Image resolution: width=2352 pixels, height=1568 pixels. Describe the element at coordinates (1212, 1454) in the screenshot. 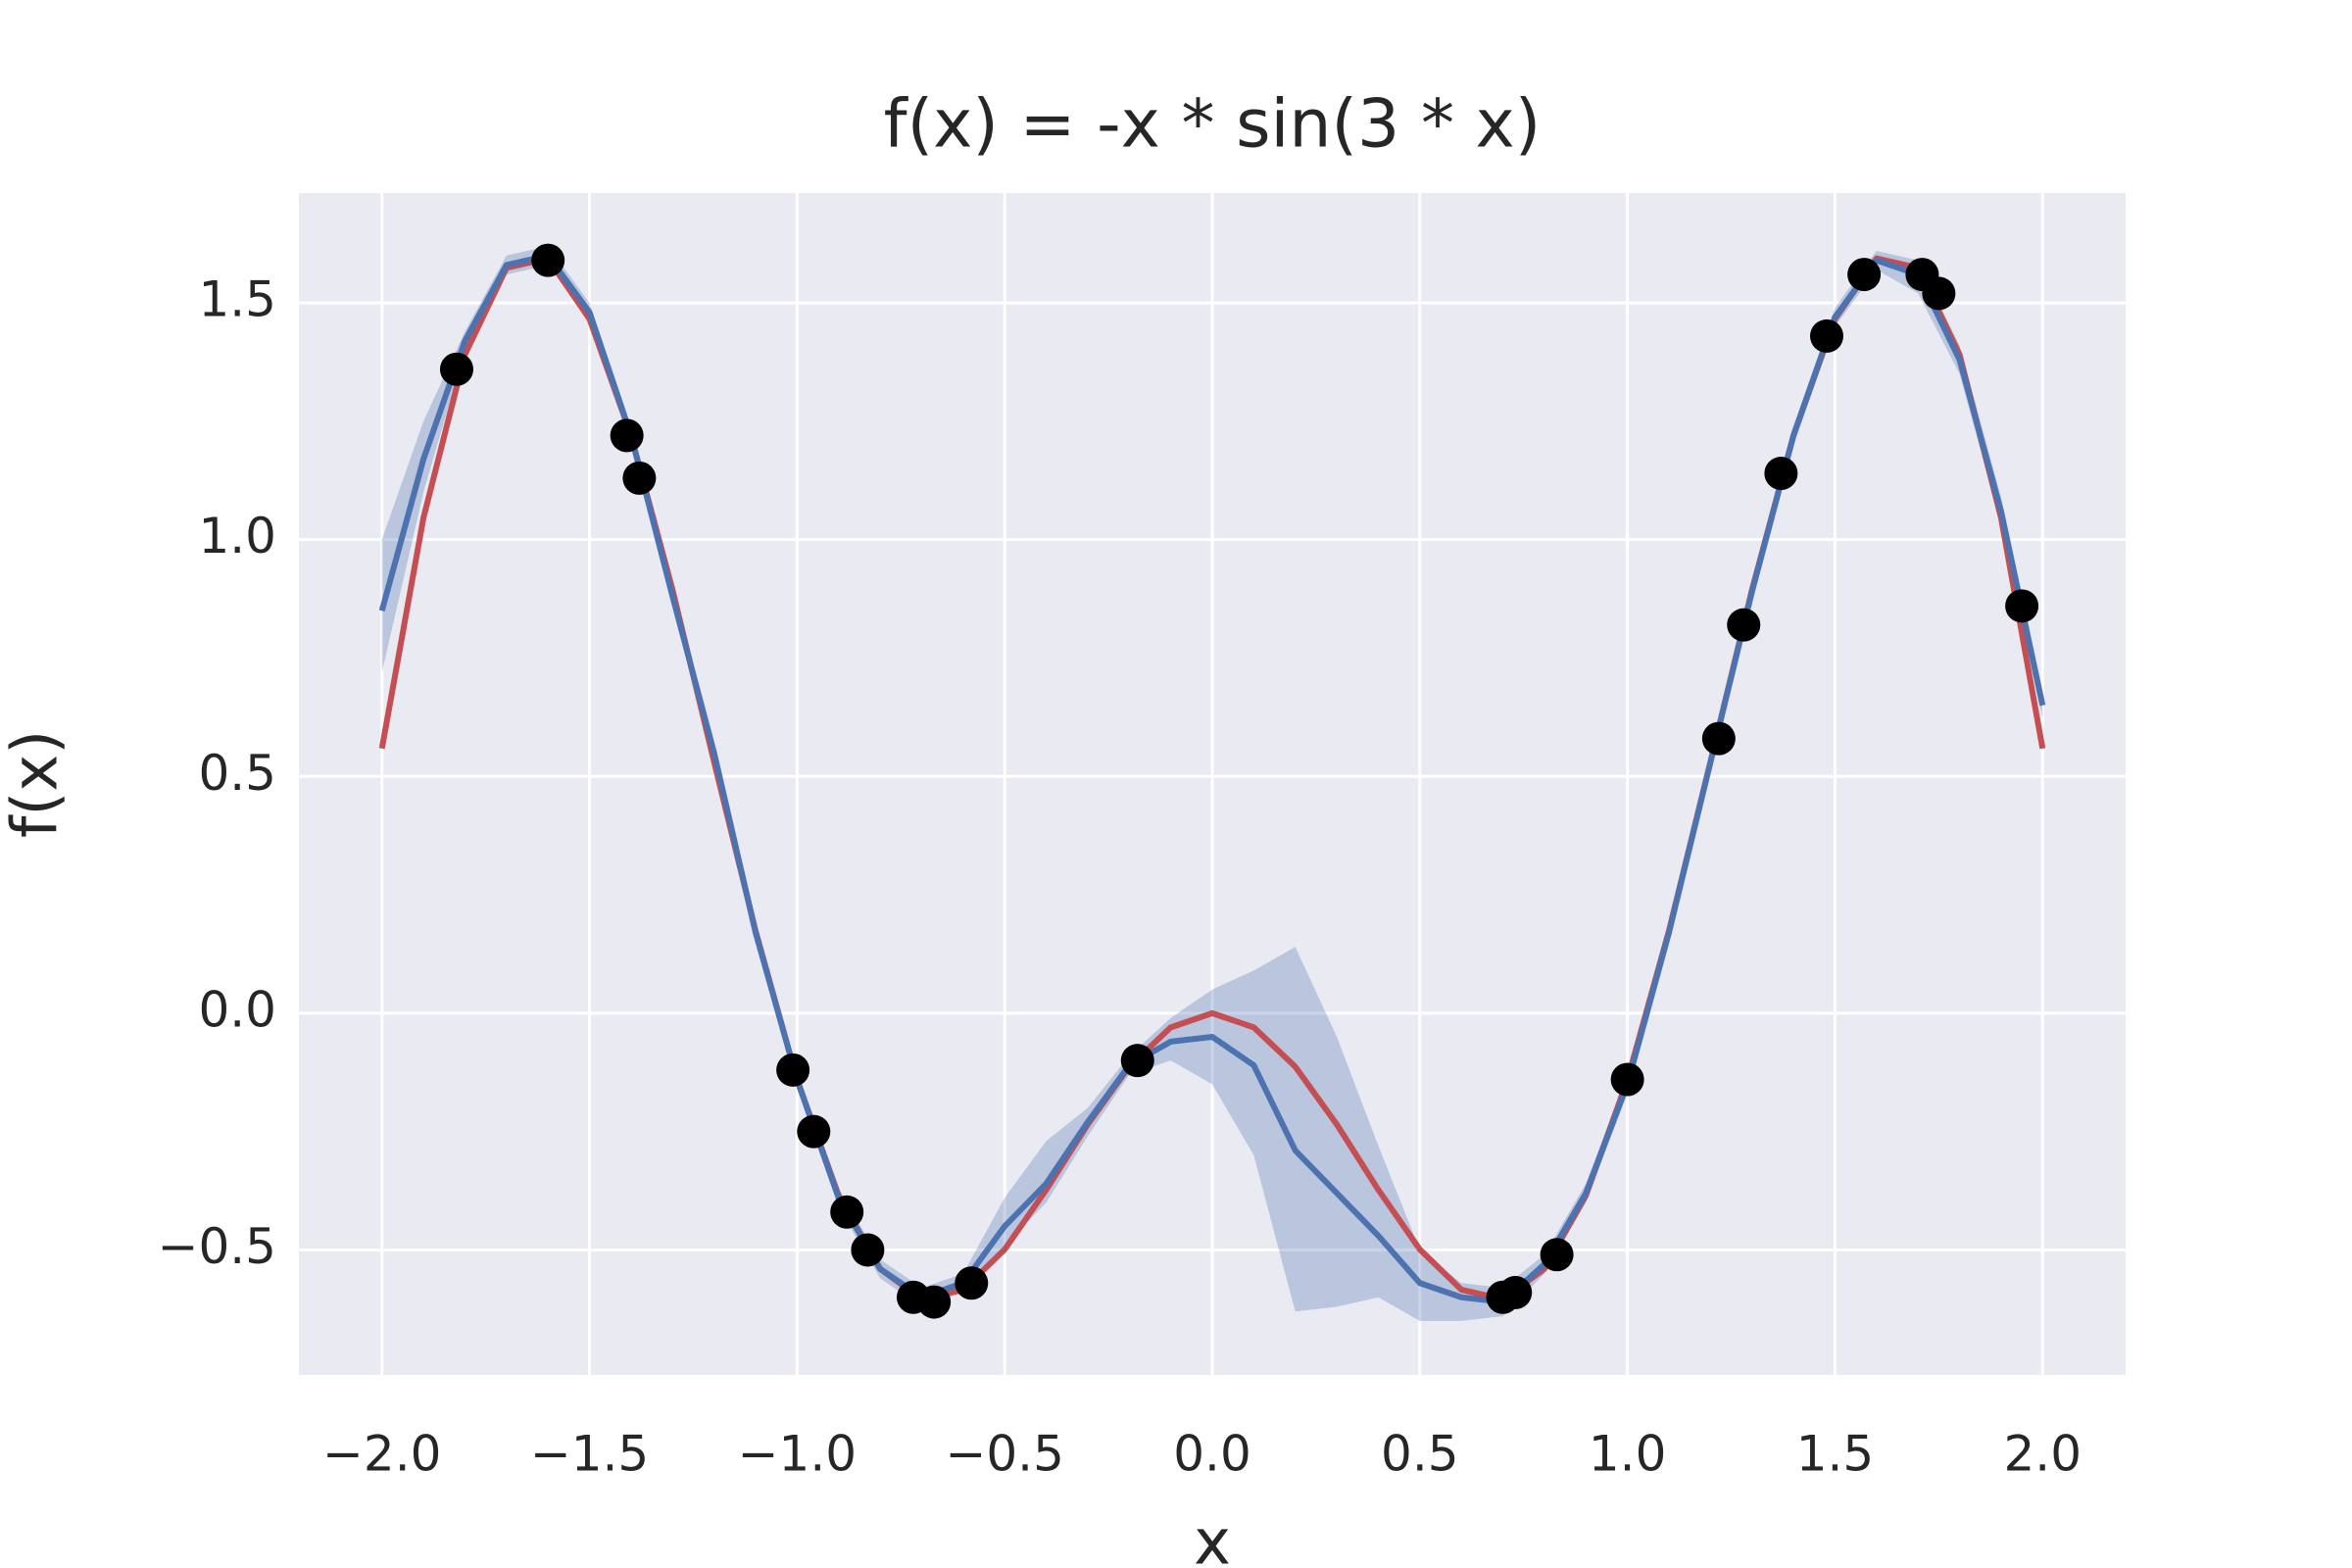

I see `x-tick-label: 0.0` at that location.